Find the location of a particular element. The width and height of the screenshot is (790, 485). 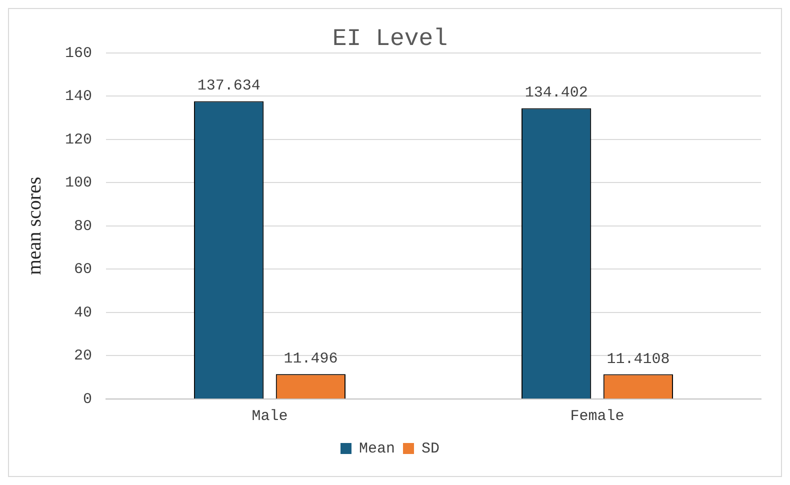

data-label: 137.634 is located at coordinates (228, 86).